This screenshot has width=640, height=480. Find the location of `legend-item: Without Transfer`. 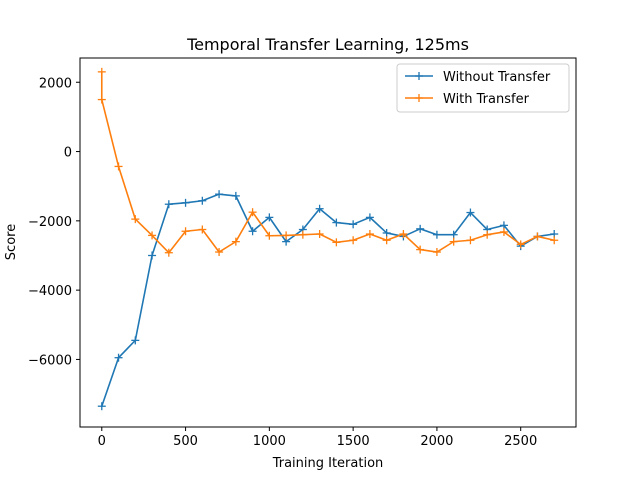

legend-item: Without Transfer is located at coordinates (478, 77).